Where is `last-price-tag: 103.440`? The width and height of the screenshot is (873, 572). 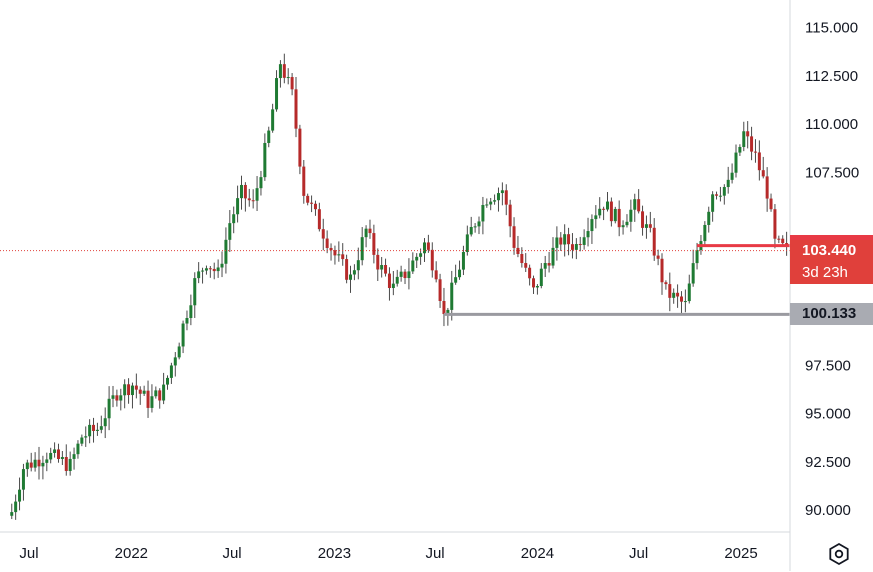 last-price-tag: 103.440 is located at coordinates (831, 250).